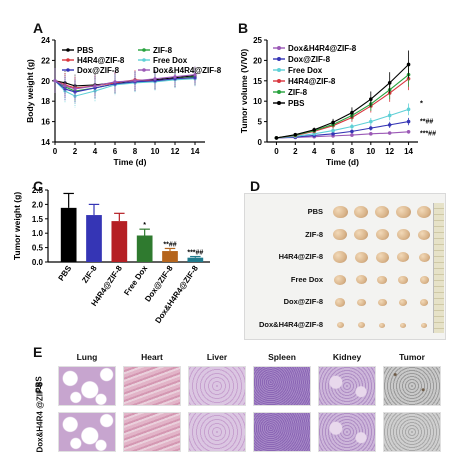  Describe the element at coordinates (45, 142) in the screenshot. I see `y-tick-label: 14` at that location.